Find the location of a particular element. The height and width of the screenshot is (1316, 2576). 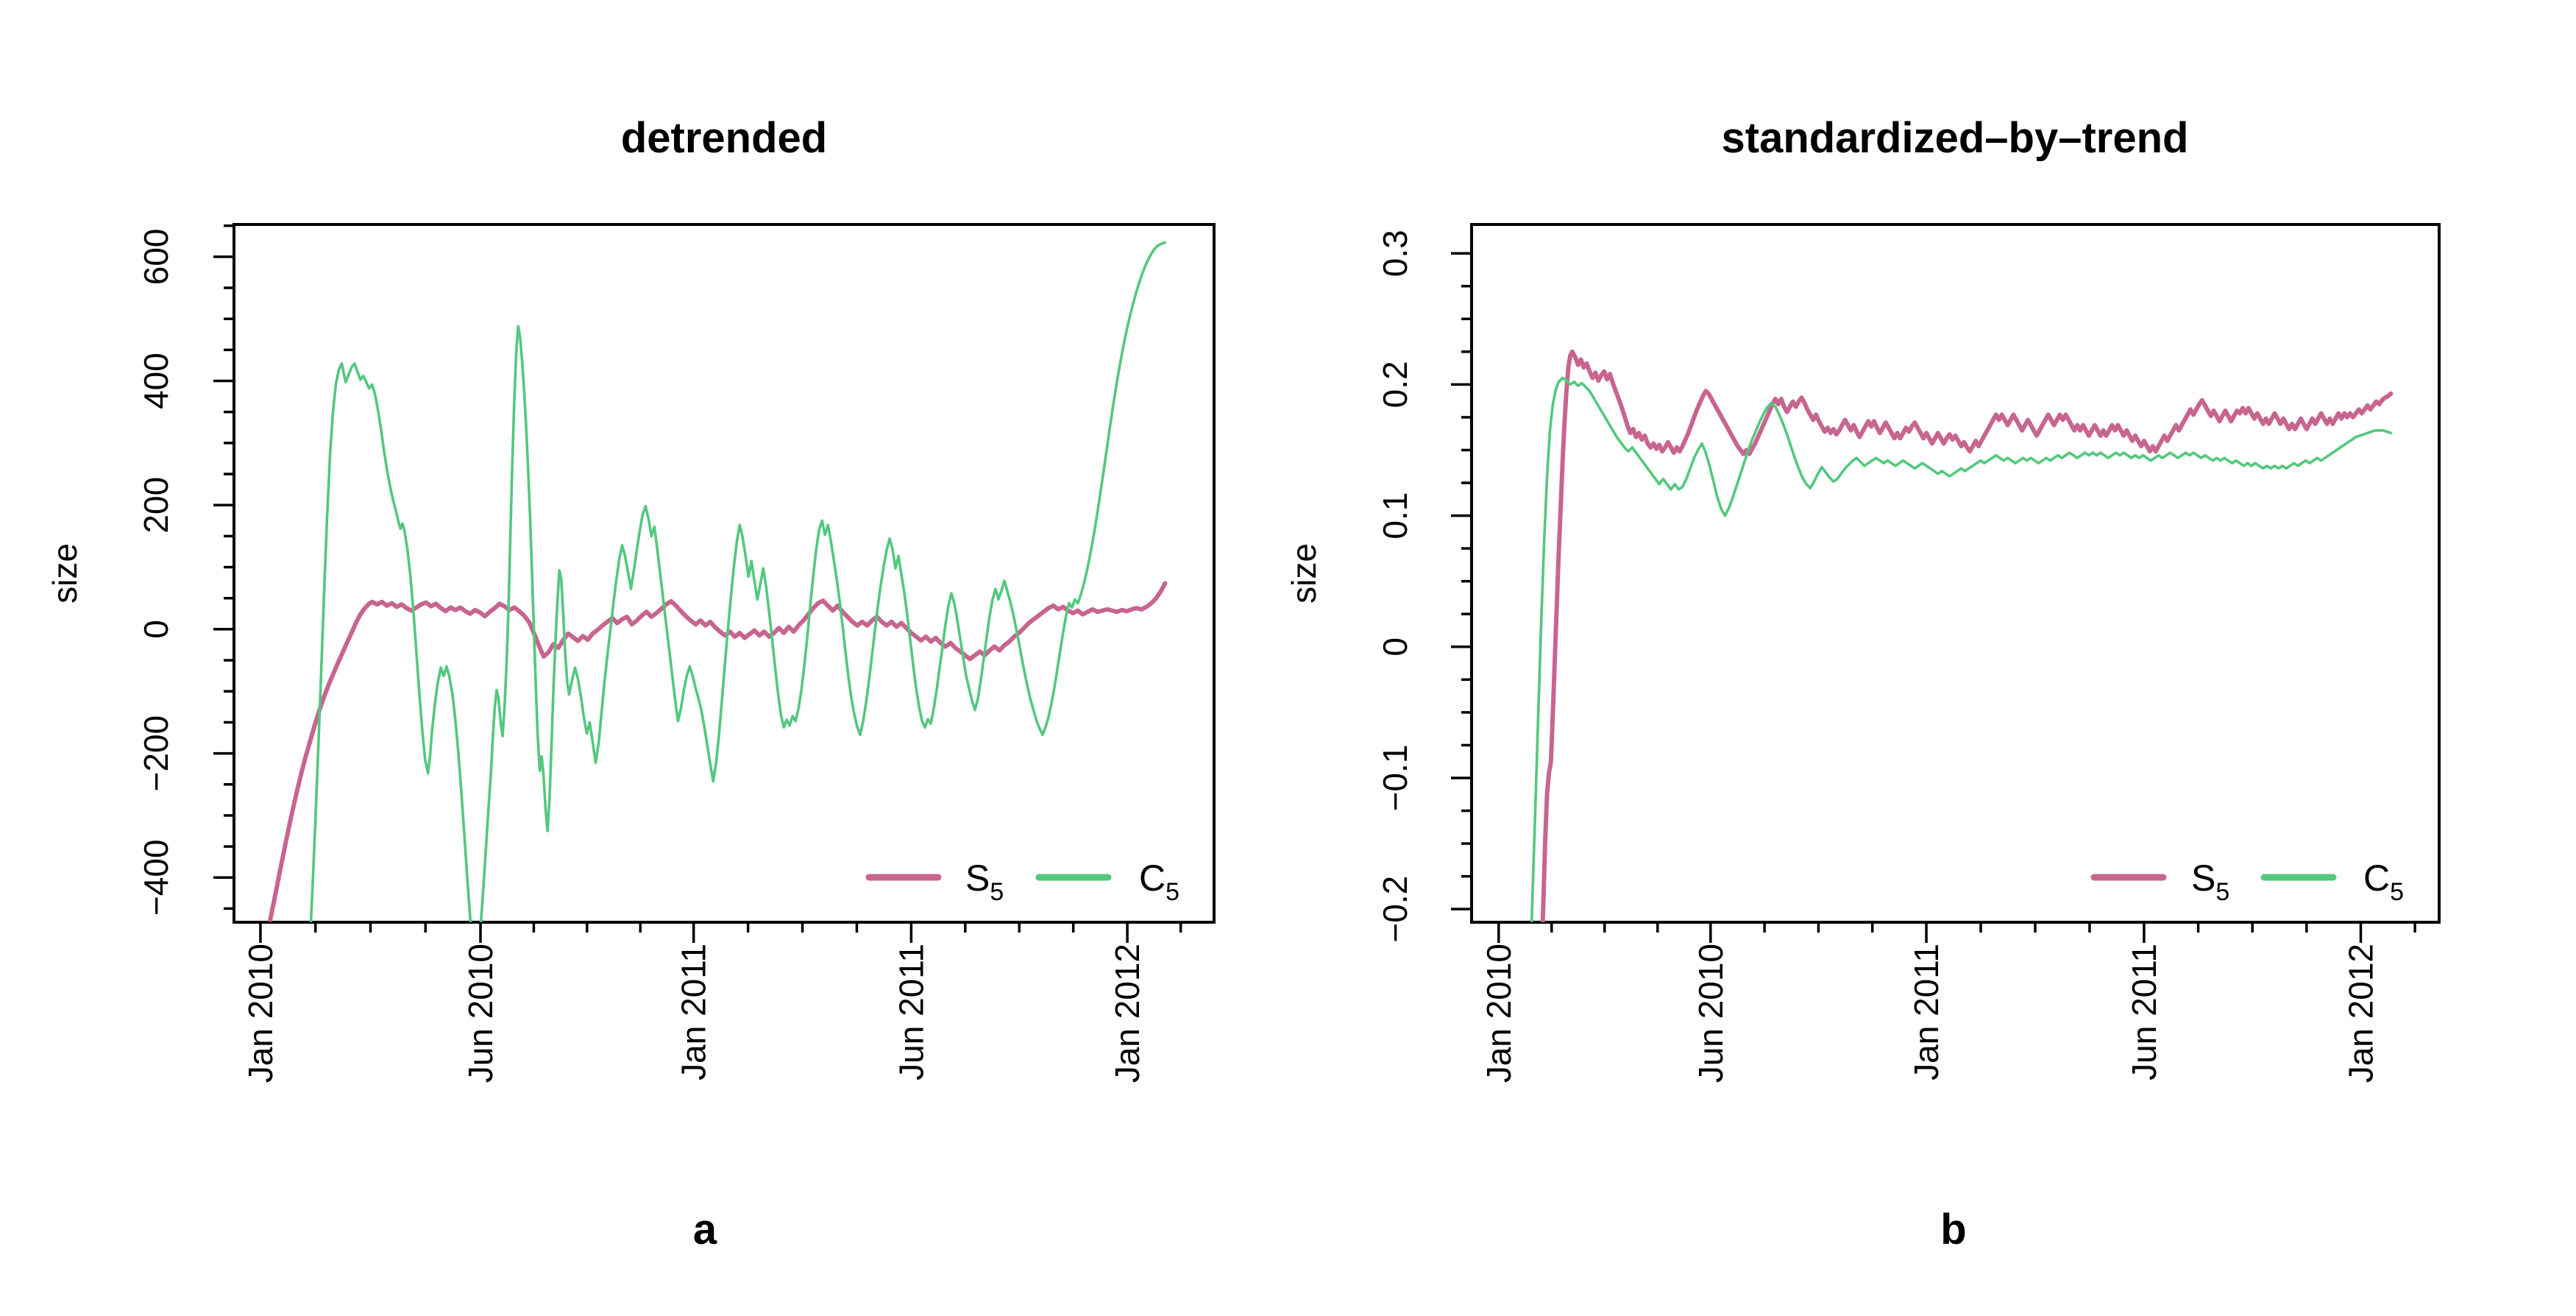

c5-line-b is located at coordinates (1961, 649).